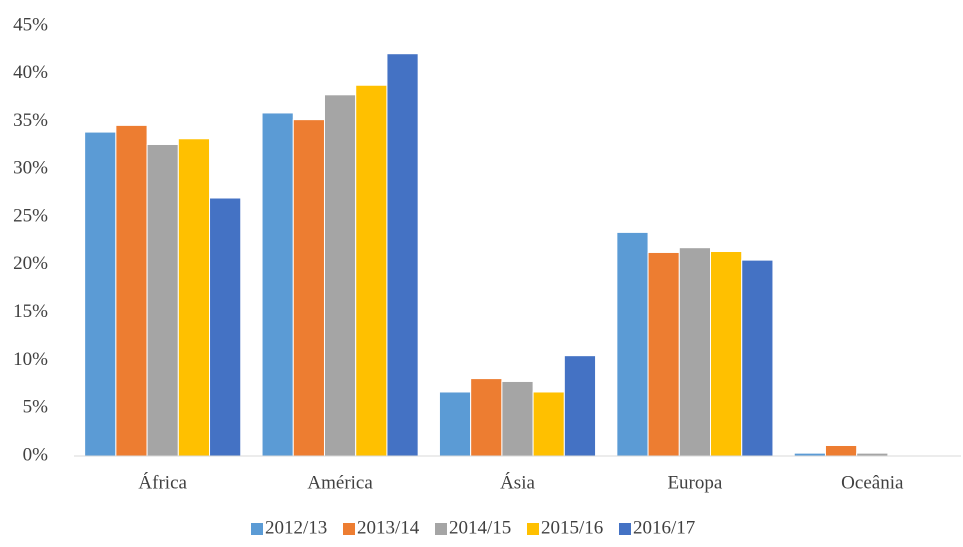  Describe the element at coordinates (340, 482) in the screenshot. I see `x-tick-label: América` at that location.